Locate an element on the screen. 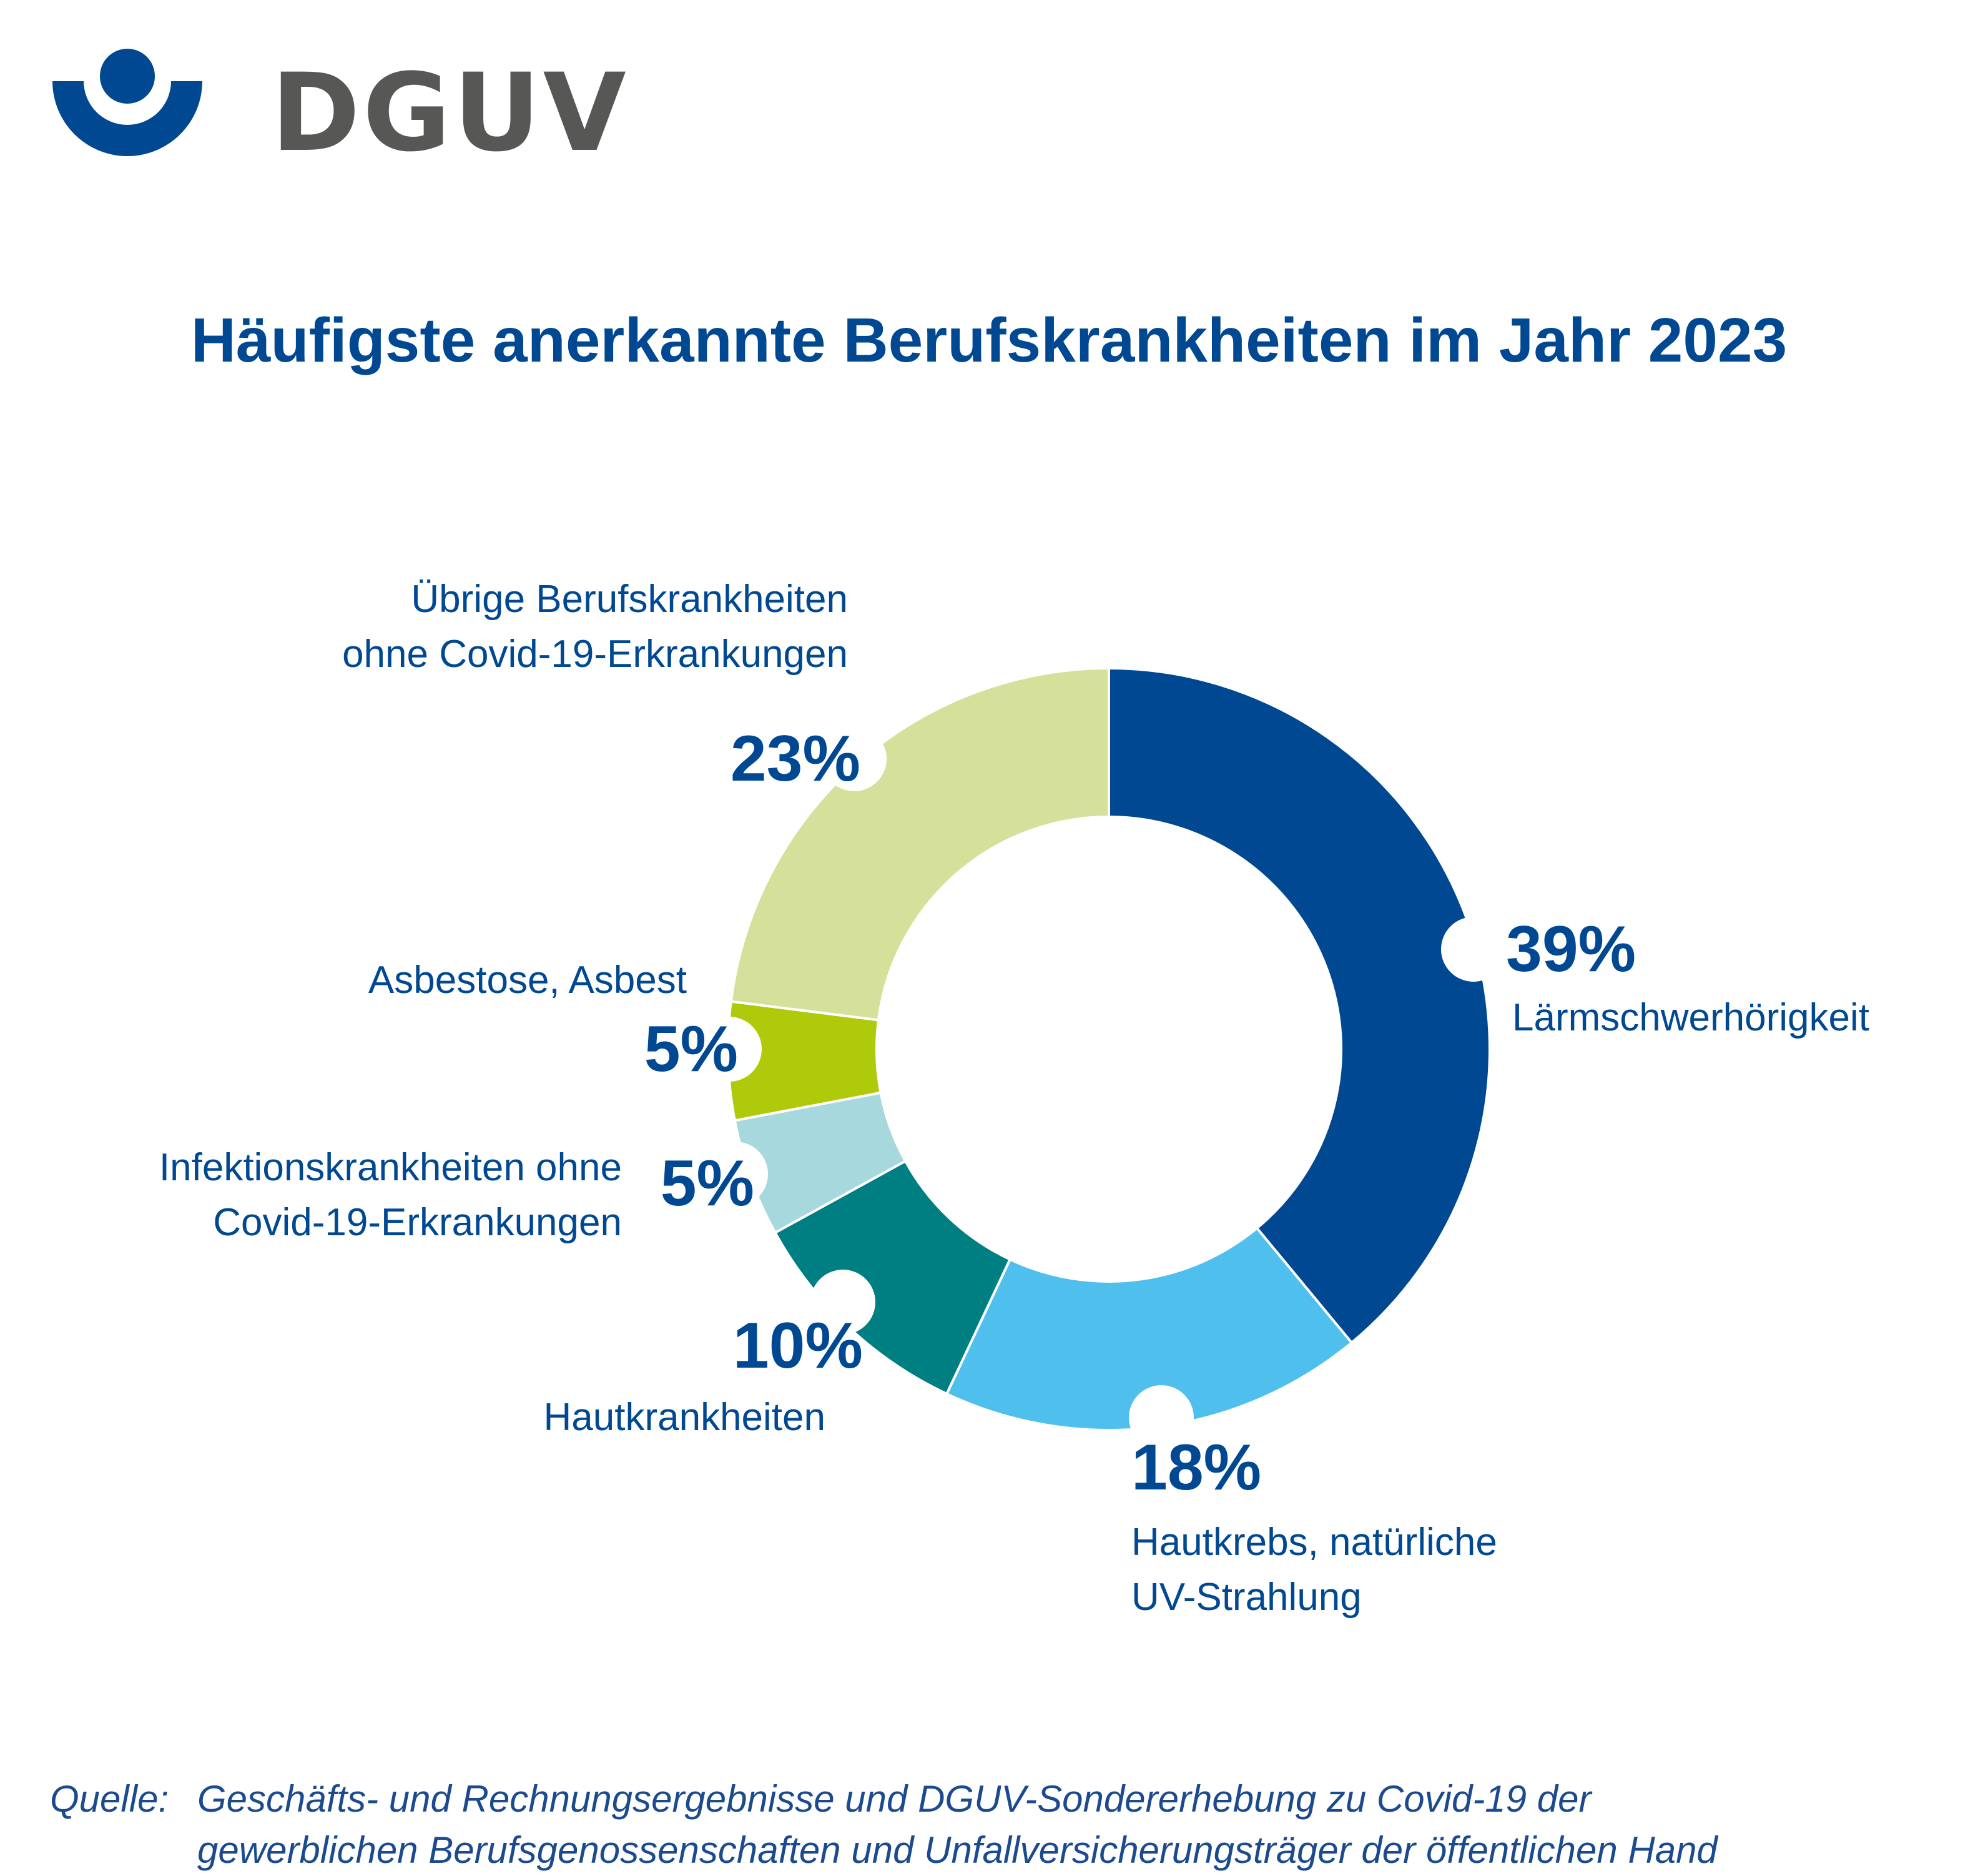 The image size is (1978, 1876). slice-category-label: Lärmschwerhörigkeit is located at coordinates (1690, 1017).